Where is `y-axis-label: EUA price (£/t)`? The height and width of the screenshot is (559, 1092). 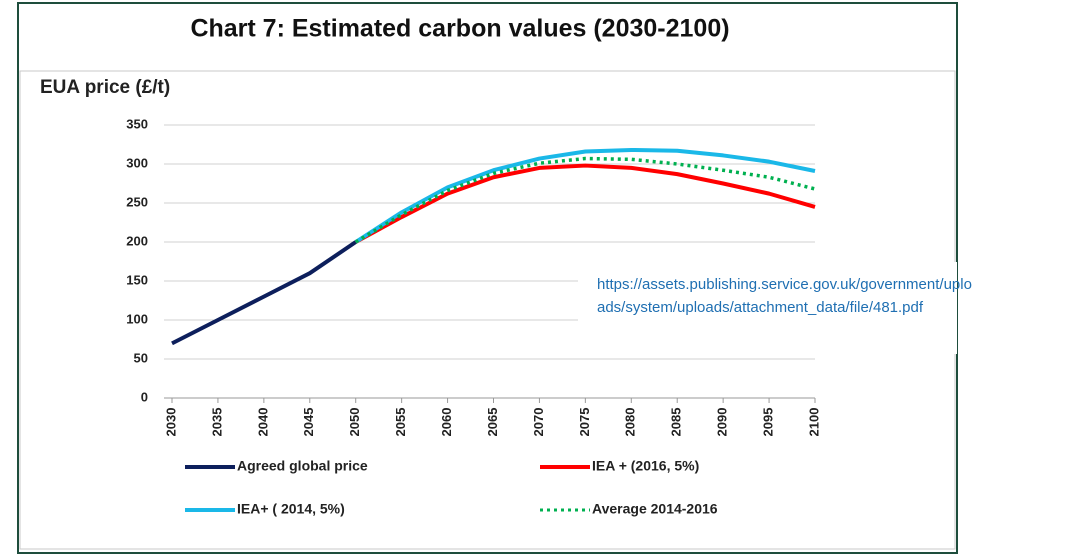
y-axis-label: EUA price (£/t) is located at coordinates (105, 87).